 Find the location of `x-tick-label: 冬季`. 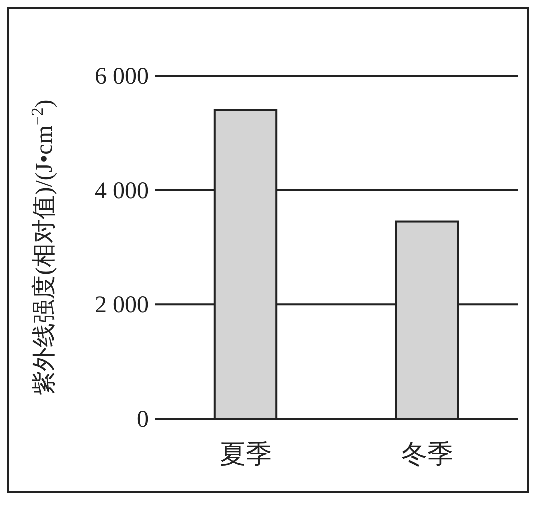

x-tick-label: 冬季 is located at coordinates (427, 454).